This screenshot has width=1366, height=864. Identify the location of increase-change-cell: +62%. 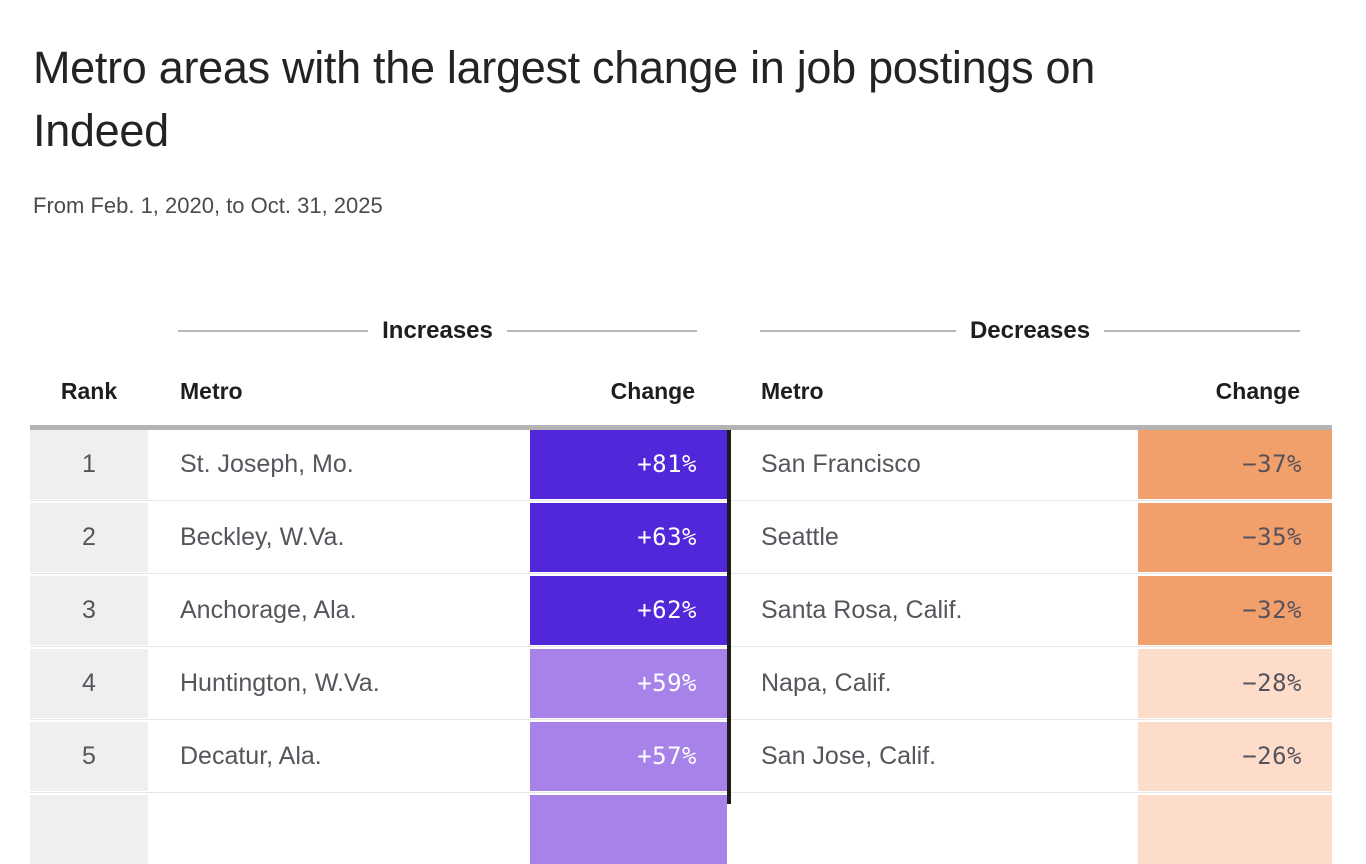
(628, 610).